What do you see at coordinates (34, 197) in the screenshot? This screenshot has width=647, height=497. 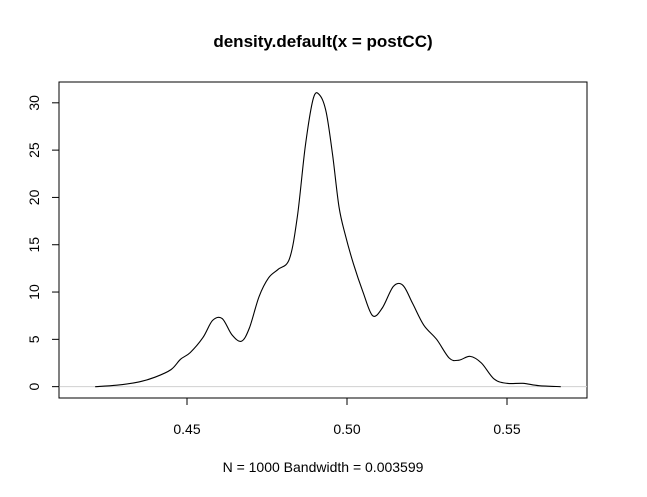 I see `y-tick-label: 20` at bounding box center [34, 197].